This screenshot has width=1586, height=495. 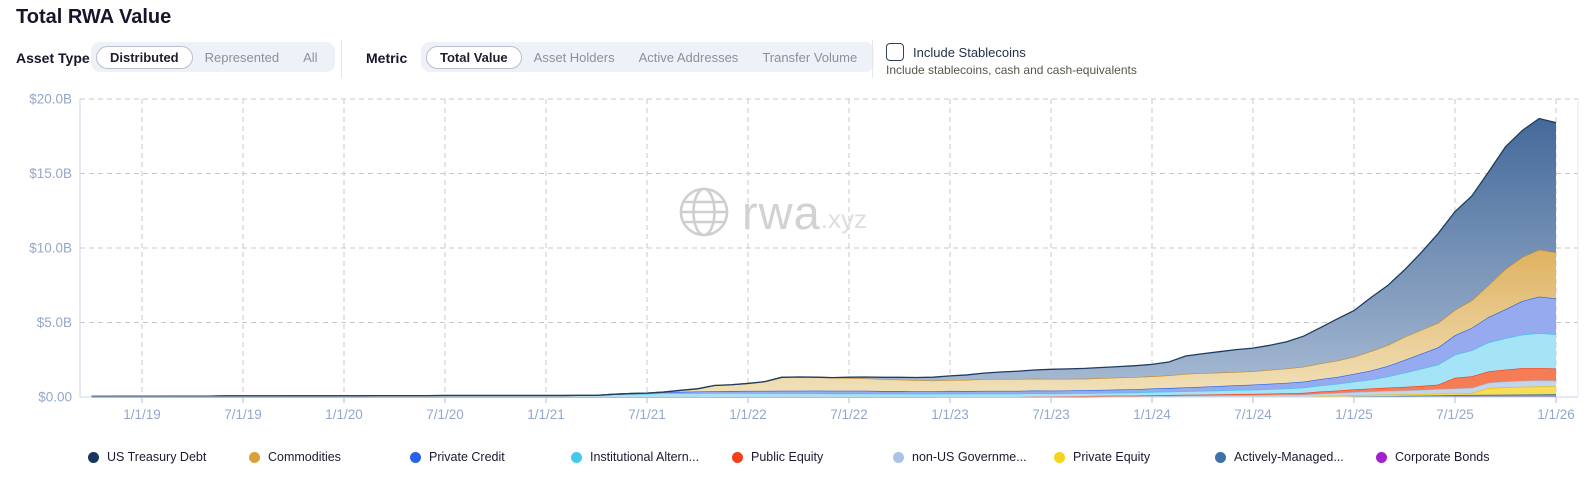 I want to click on non_us_government_debt-legend-dot, so click(x=898, y=457).